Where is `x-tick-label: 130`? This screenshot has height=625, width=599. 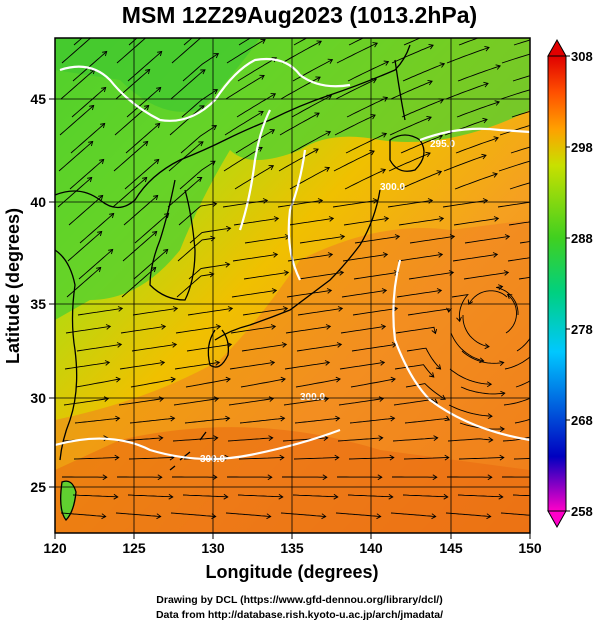 x-tick-label: 130 is located at coordinates (213, 548).